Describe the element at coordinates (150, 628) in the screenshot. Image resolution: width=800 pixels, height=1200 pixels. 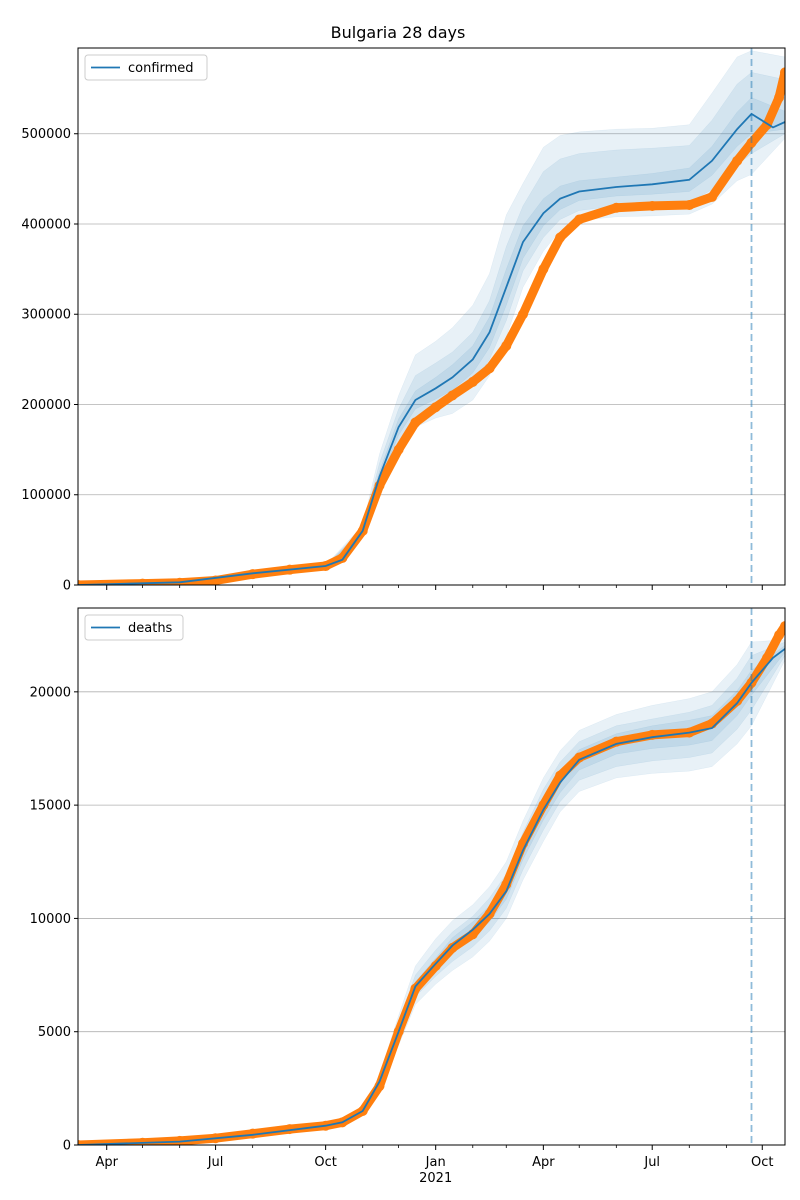
I see `legend-label: deaths` at that location.